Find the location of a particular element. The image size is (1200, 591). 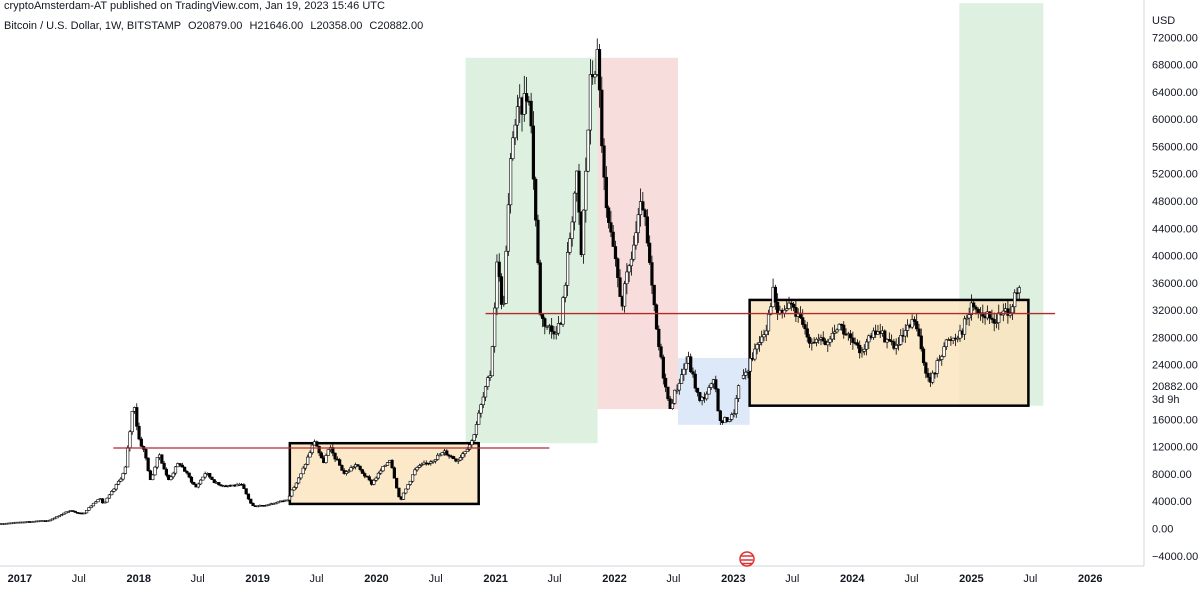

last-price-label: 20882.00 is located at coordinates (1175, 387).